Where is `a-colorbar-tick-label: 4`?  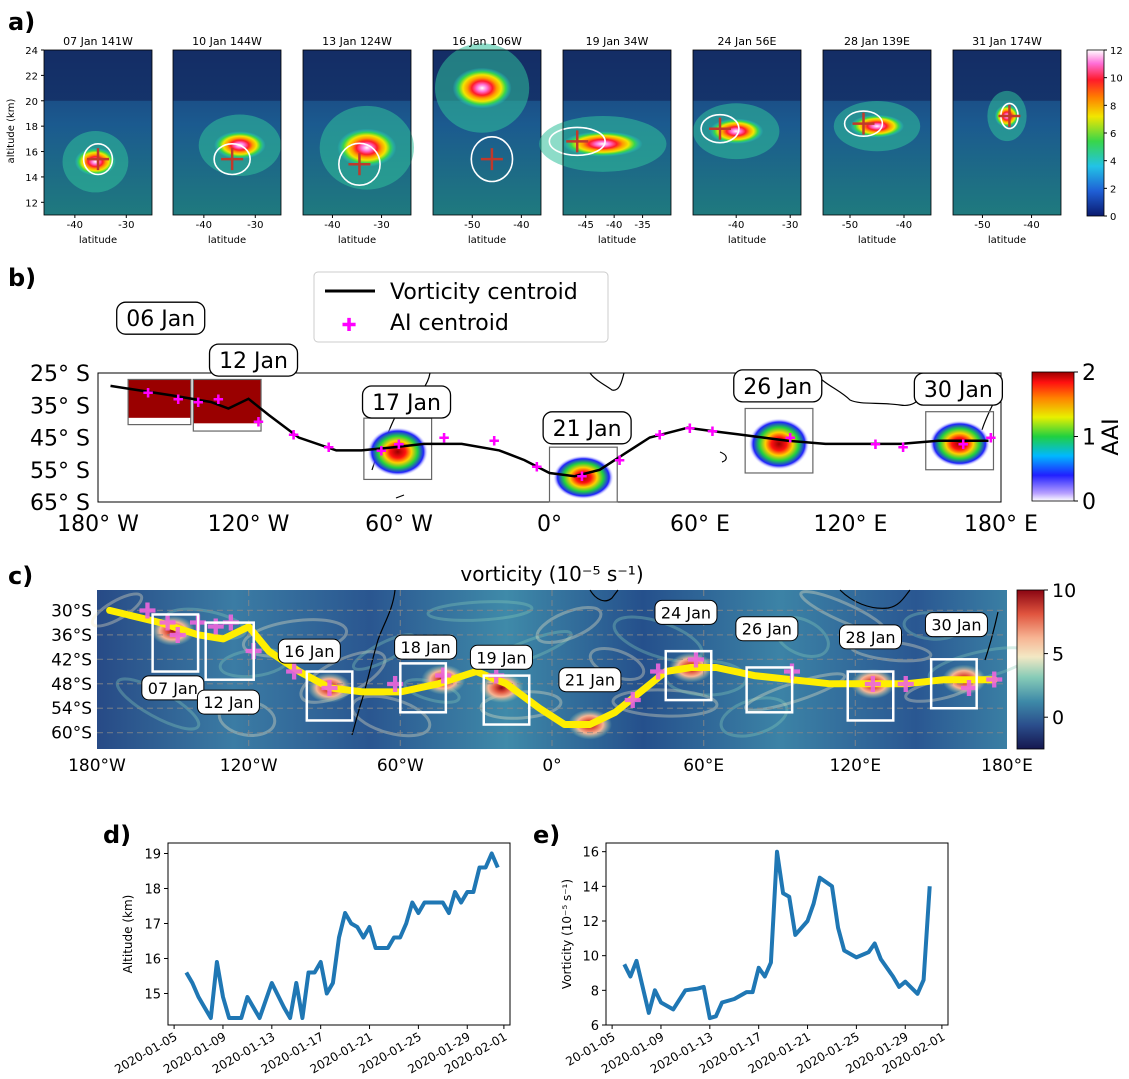
a-colorbar-tick-label: 4 is located at coordinates (1113, 162).